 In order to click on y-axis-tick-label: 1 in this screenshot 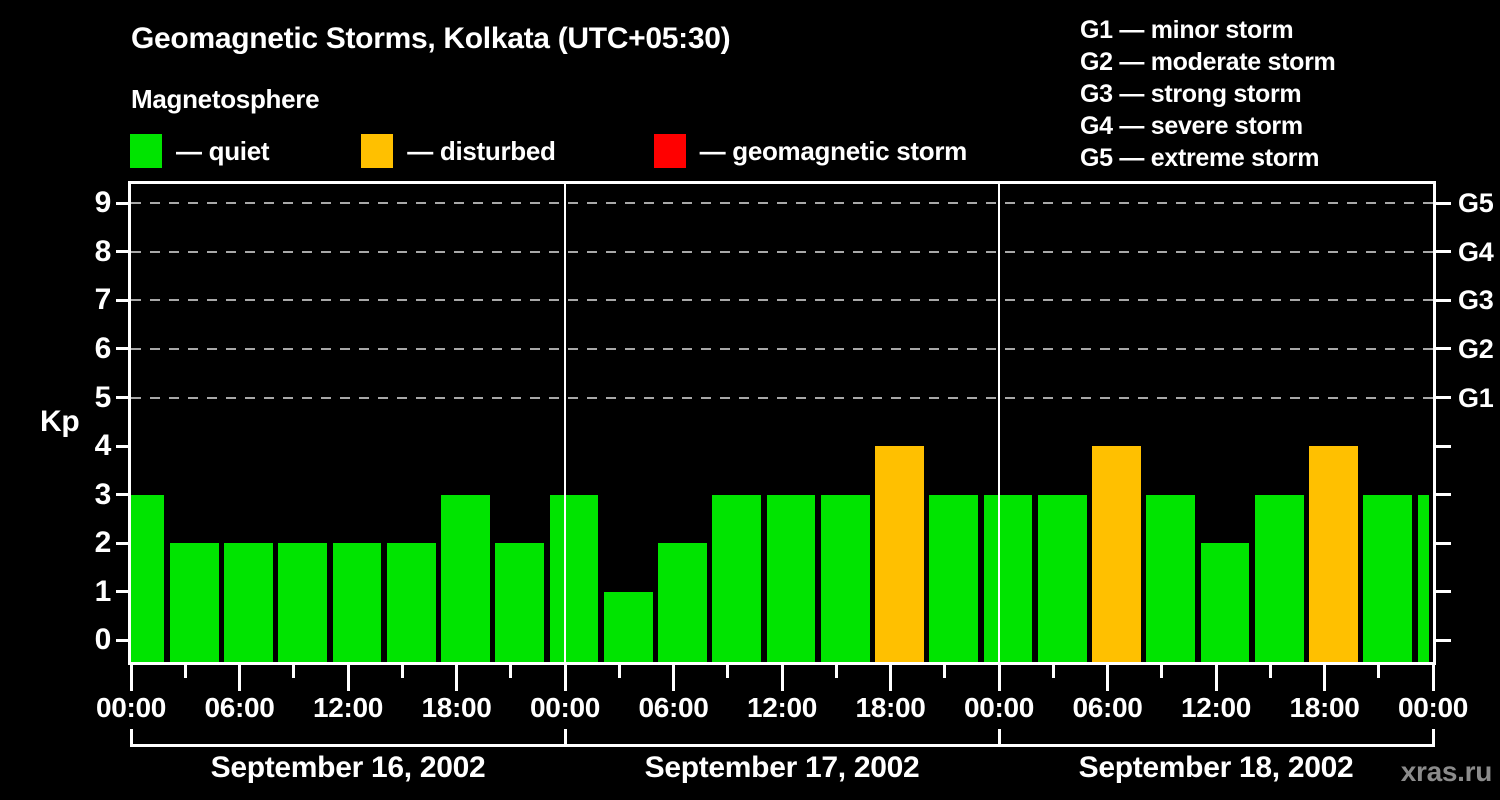, I will do `click(103, 591)`.